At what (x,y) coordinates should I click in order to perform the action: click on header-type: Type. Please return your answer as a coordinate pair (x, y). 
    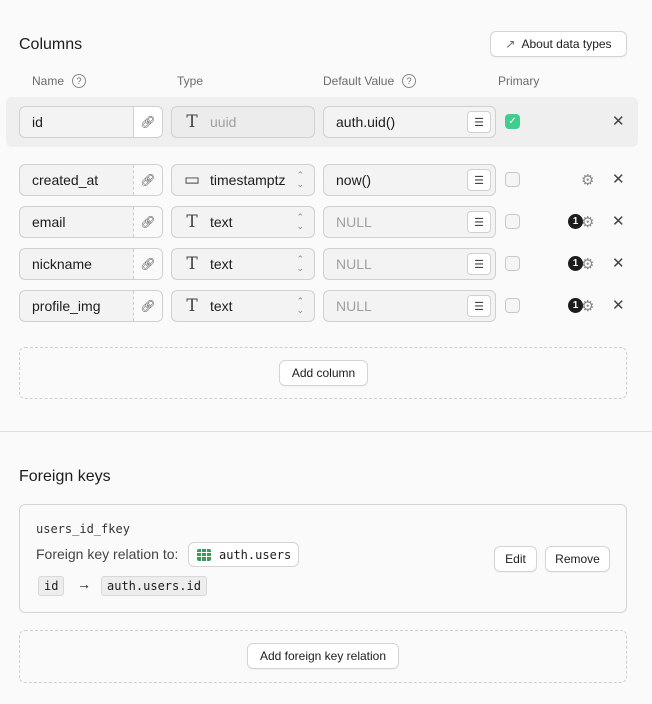
    Looking at the image, I should click on (190, 81).